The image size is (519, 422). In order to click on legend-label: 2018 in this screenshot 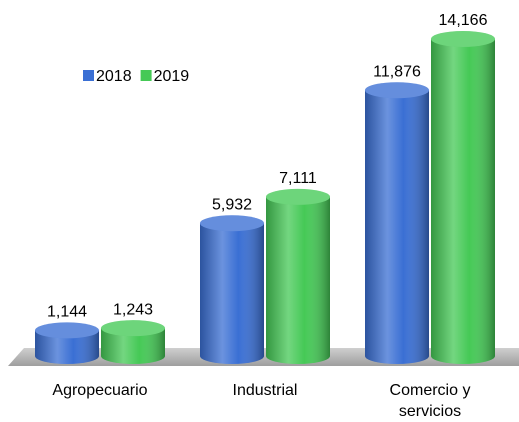, I will do `click(114, 76)`.